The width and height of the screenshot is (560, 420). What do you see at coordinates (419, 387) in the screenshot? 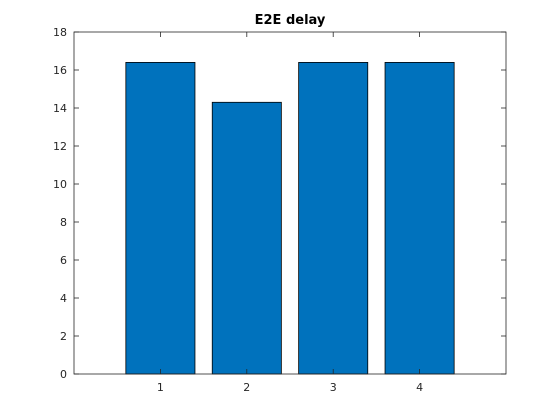
I see `x-tick-label: 4` at bounding box center [419, 387].